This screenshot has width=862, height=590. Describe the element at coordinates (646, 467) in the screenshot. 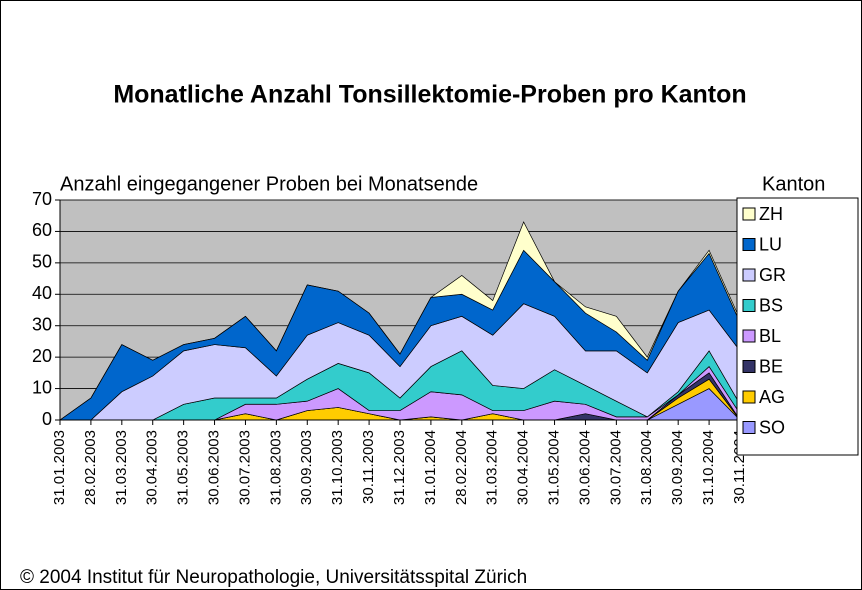

I see `x-tick-label: 31.08.2004` at that location.